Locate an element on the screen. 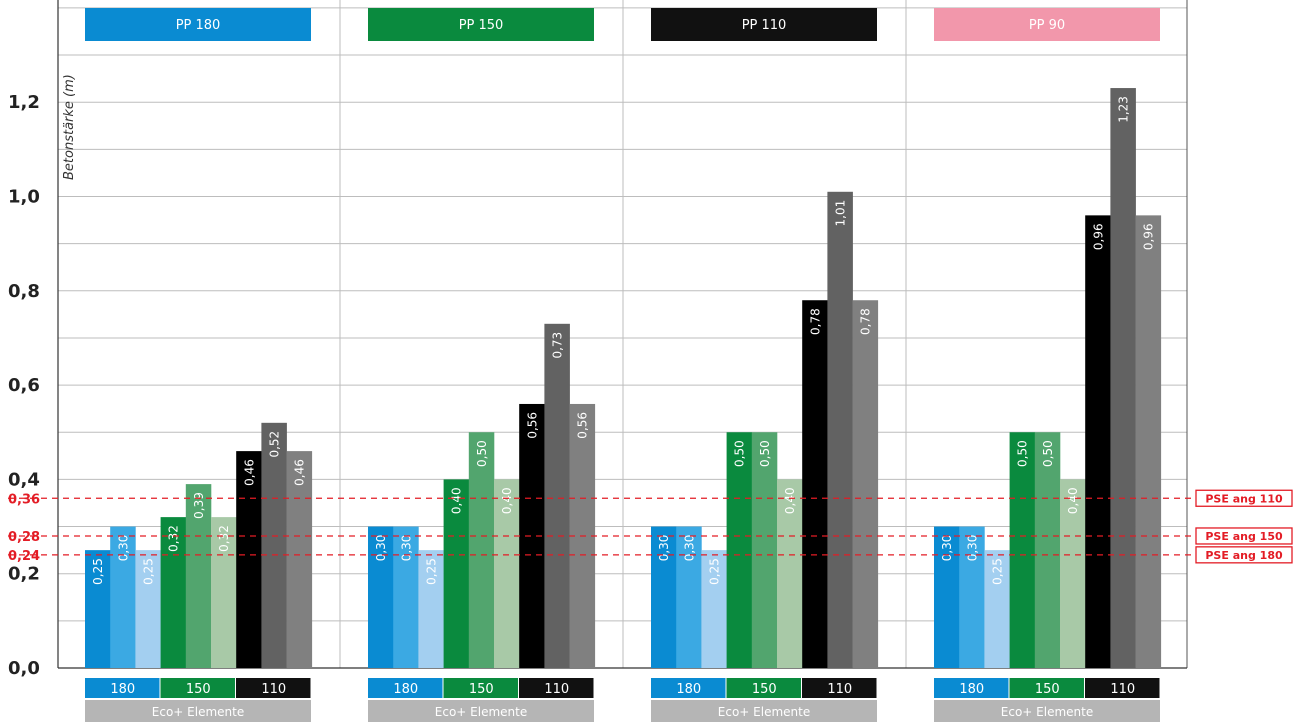 This screenshot has width=1302, height=722. reference-label: PSE ang 150 is located at coordinates (1244, 536).